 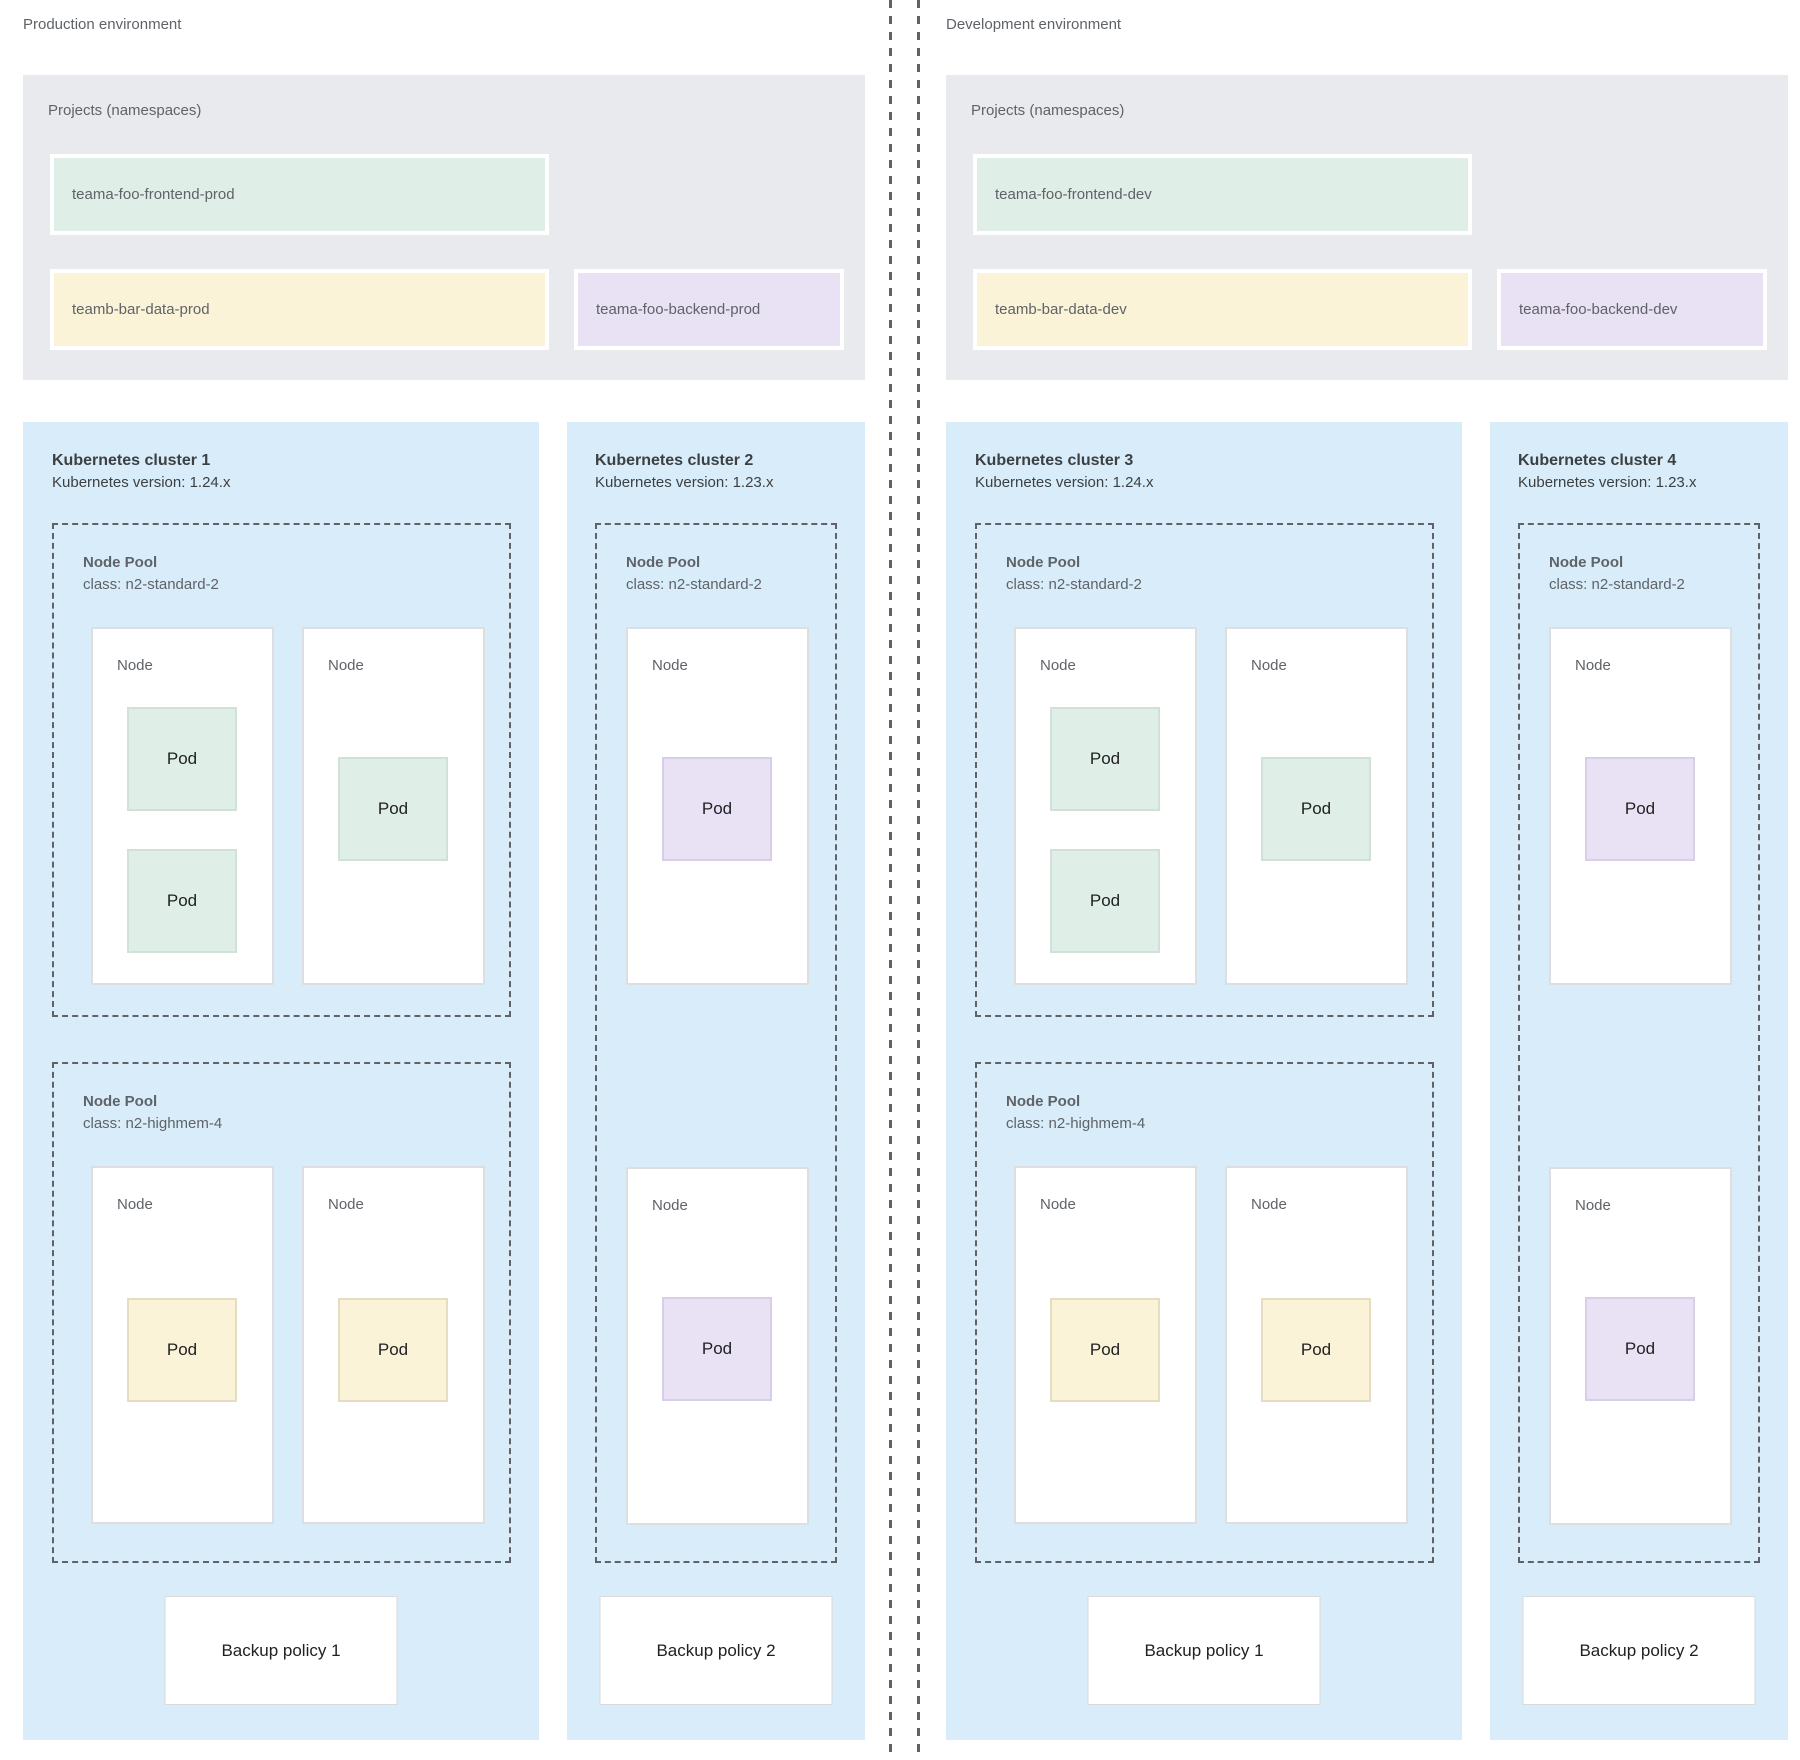 What do you see at coordinates (1034, 24) in the screenshot?
I see `environment-label: Development environment` at bounding box center [1034, 24].